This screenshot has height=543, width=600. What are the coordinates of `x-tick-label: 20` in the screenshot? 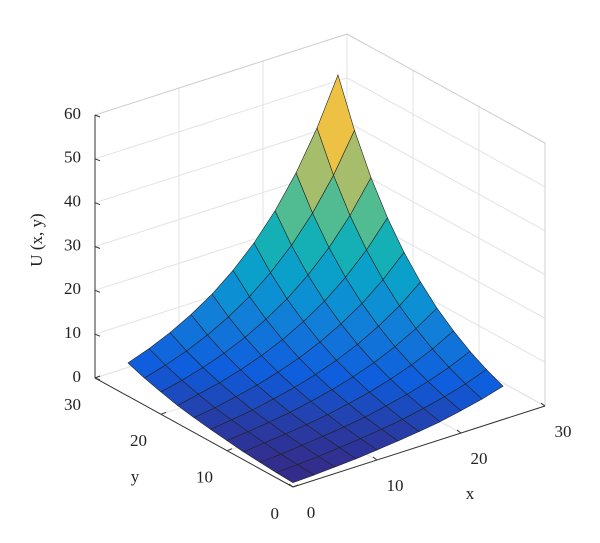 It's located at (479, 458).